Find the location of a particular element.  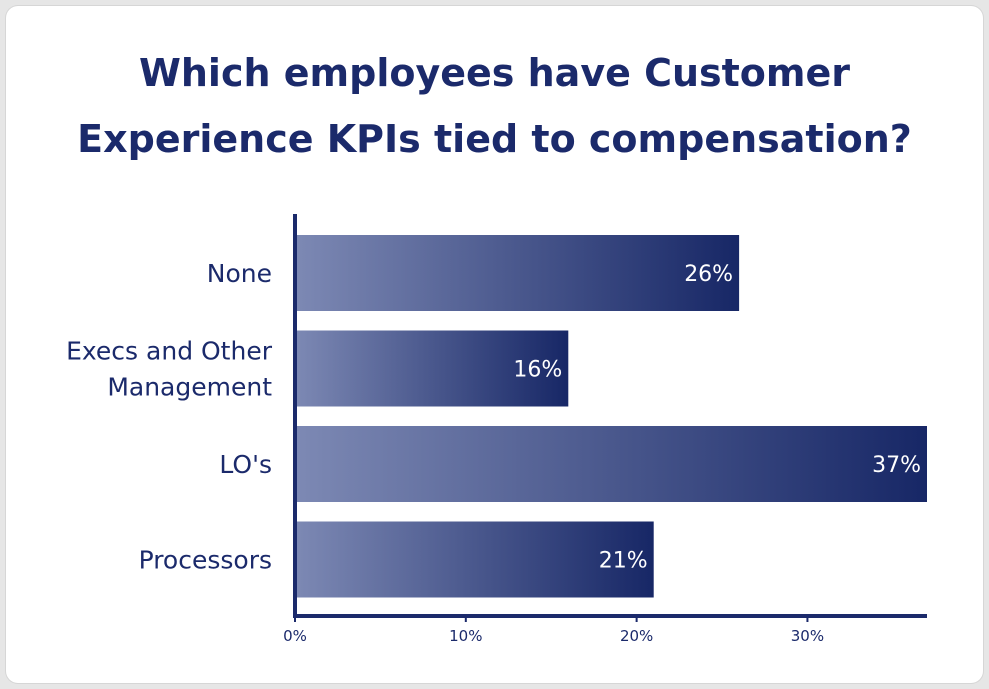

chart-title-line-2: Experience KPIs tied to compensation? is located at coordinates (494, 139).